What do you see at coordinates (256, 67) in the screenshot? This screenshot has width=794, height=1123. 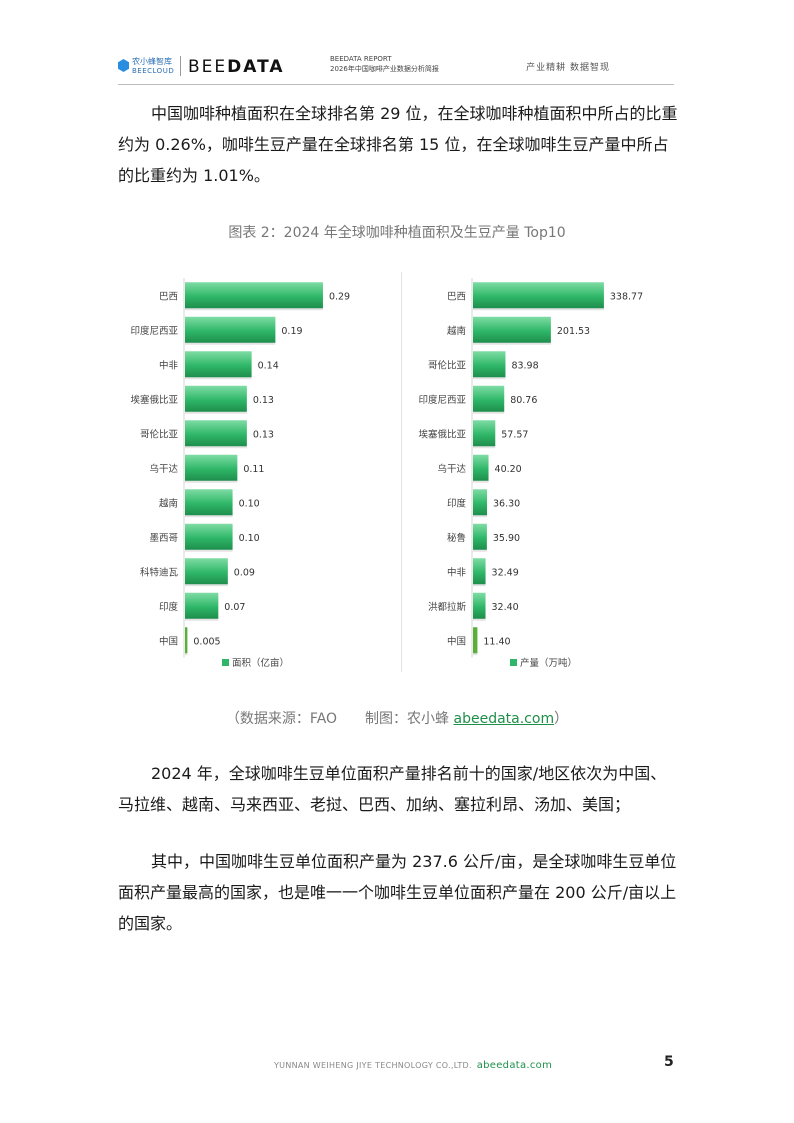 I see `brand-suffix: DATA` at bounding box center [256, 67].